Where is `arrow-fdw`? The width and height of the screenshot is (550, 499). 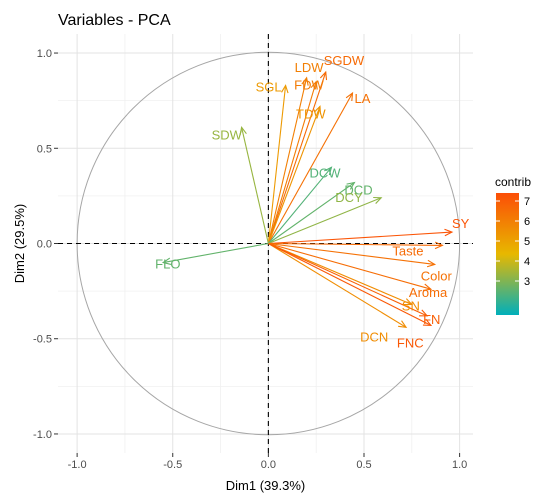 arrow-fdw is located at coordinates (292, 162).